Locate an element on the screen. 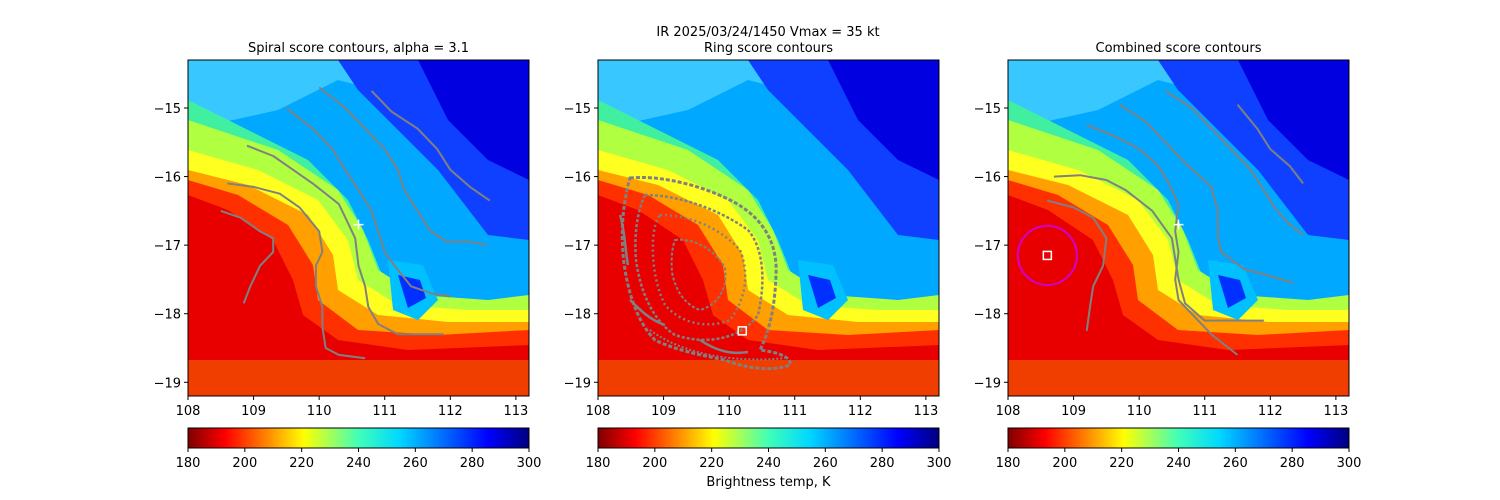  panel-title-ring: Ring score contours is located at coordinates (768, 48).